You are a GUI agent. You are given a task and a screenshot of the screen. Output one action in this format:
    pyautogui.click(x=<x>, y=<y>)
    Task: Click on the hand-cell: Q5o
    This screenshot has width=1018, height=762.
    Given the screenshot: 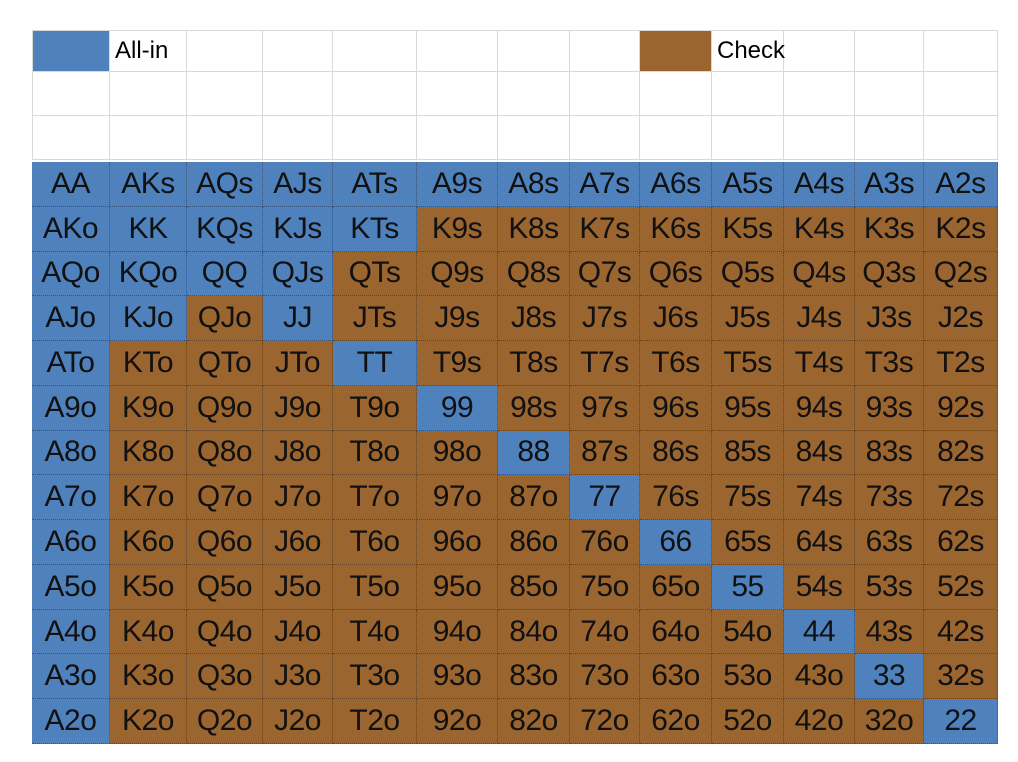 What is the action you would take?
    pyautogui.click(x=225, y=587)
    